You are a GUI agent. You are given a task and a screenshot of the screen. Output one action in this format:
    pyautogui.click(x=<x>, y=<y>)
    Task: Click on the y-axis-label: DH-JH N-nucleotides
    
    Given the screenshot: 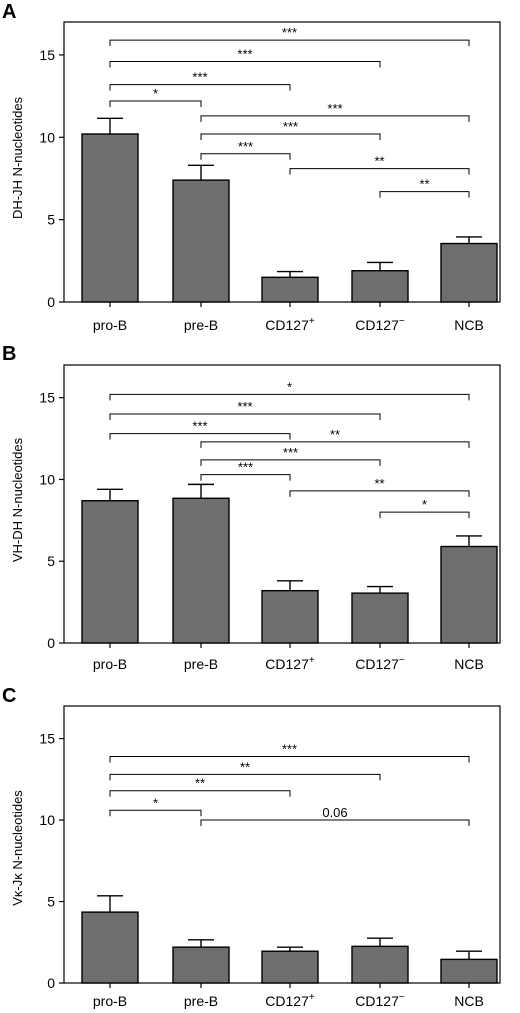 What is the action you would take?
    pyautogui.click(x=17, y=157)
    